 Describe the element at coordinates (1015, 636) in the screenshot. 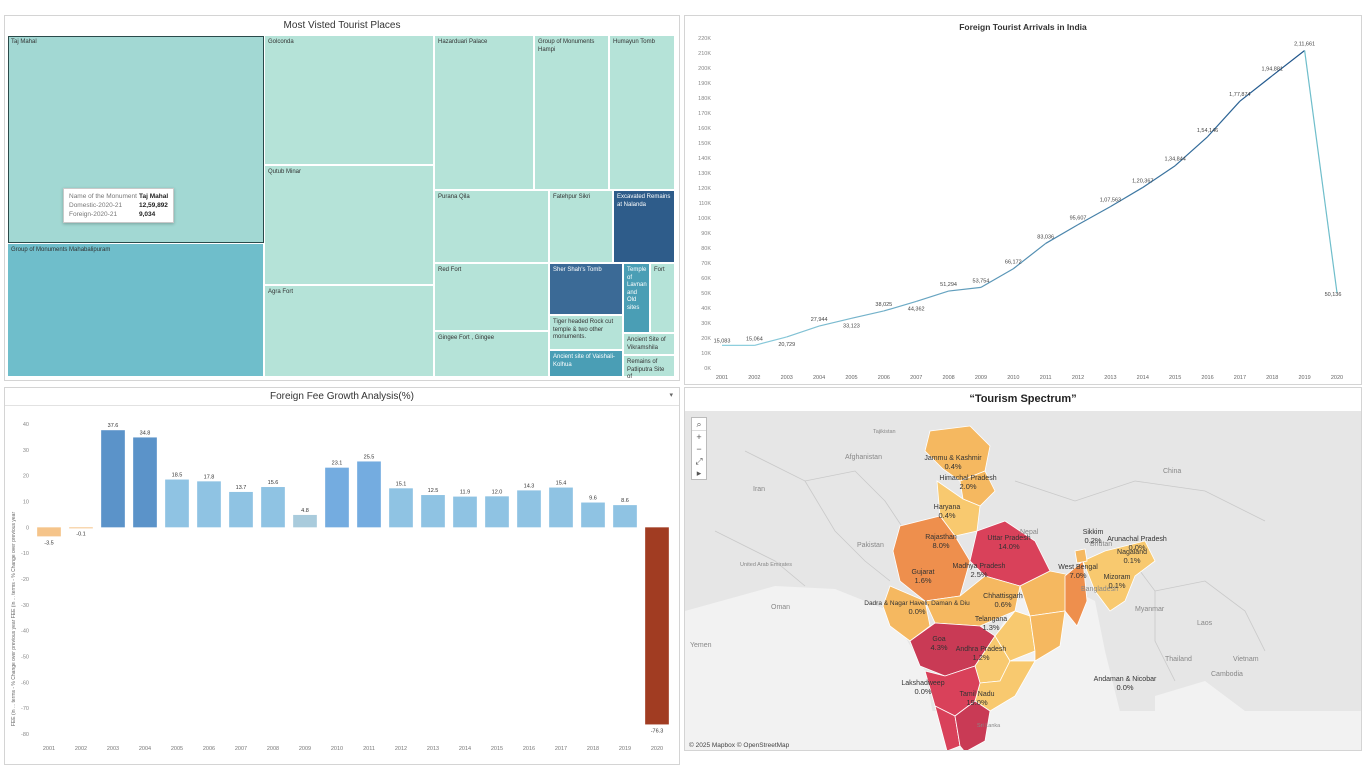

I see `state-chhattisgarh` at that location.